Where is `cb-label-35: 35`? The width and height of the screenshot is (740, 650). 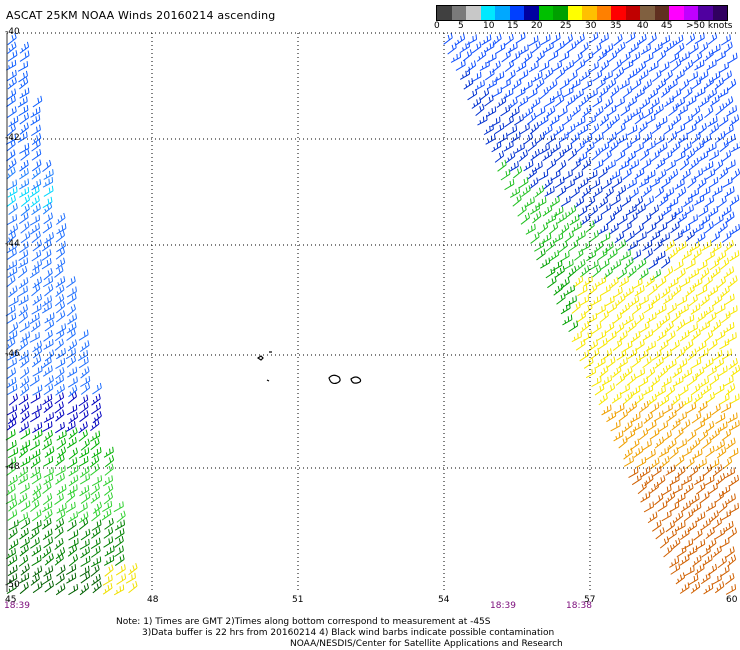 cb-label-35: 35 is located at coordinates (616, 26).